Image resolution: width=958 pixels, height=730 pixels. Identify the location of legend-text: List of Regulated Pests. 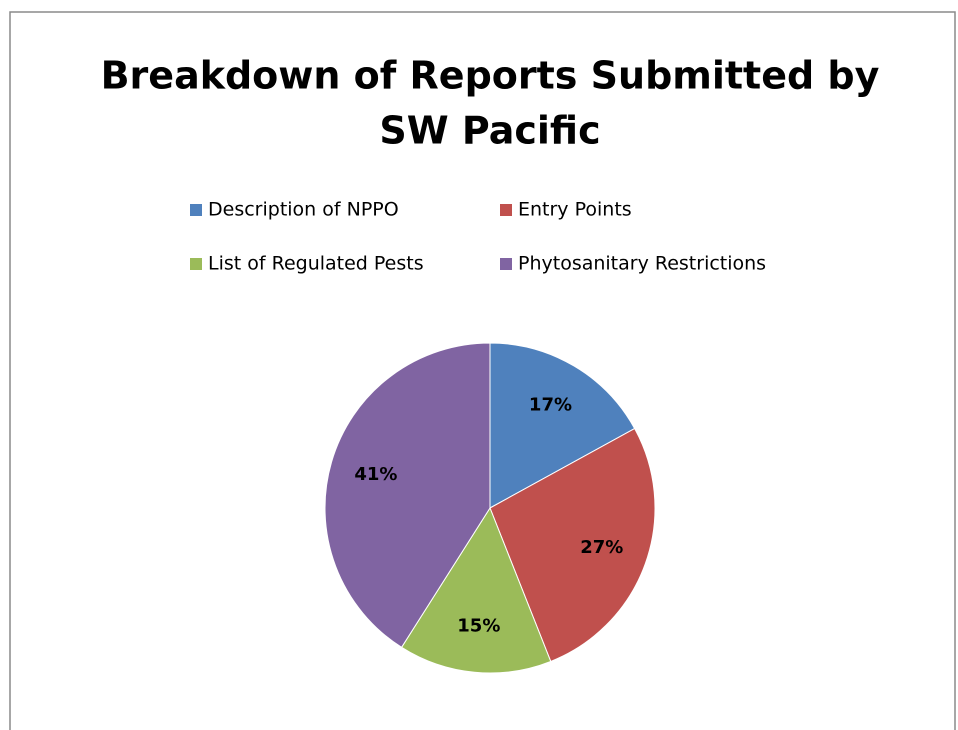
(316, 264).